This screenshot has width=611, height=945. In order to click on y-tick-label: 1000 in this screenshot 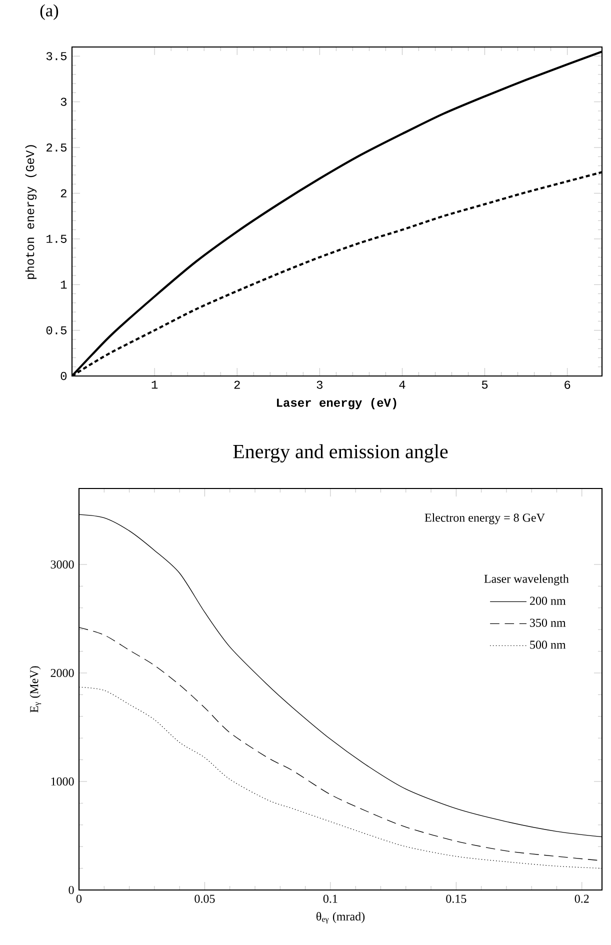, I will do `click(62, 781)`.